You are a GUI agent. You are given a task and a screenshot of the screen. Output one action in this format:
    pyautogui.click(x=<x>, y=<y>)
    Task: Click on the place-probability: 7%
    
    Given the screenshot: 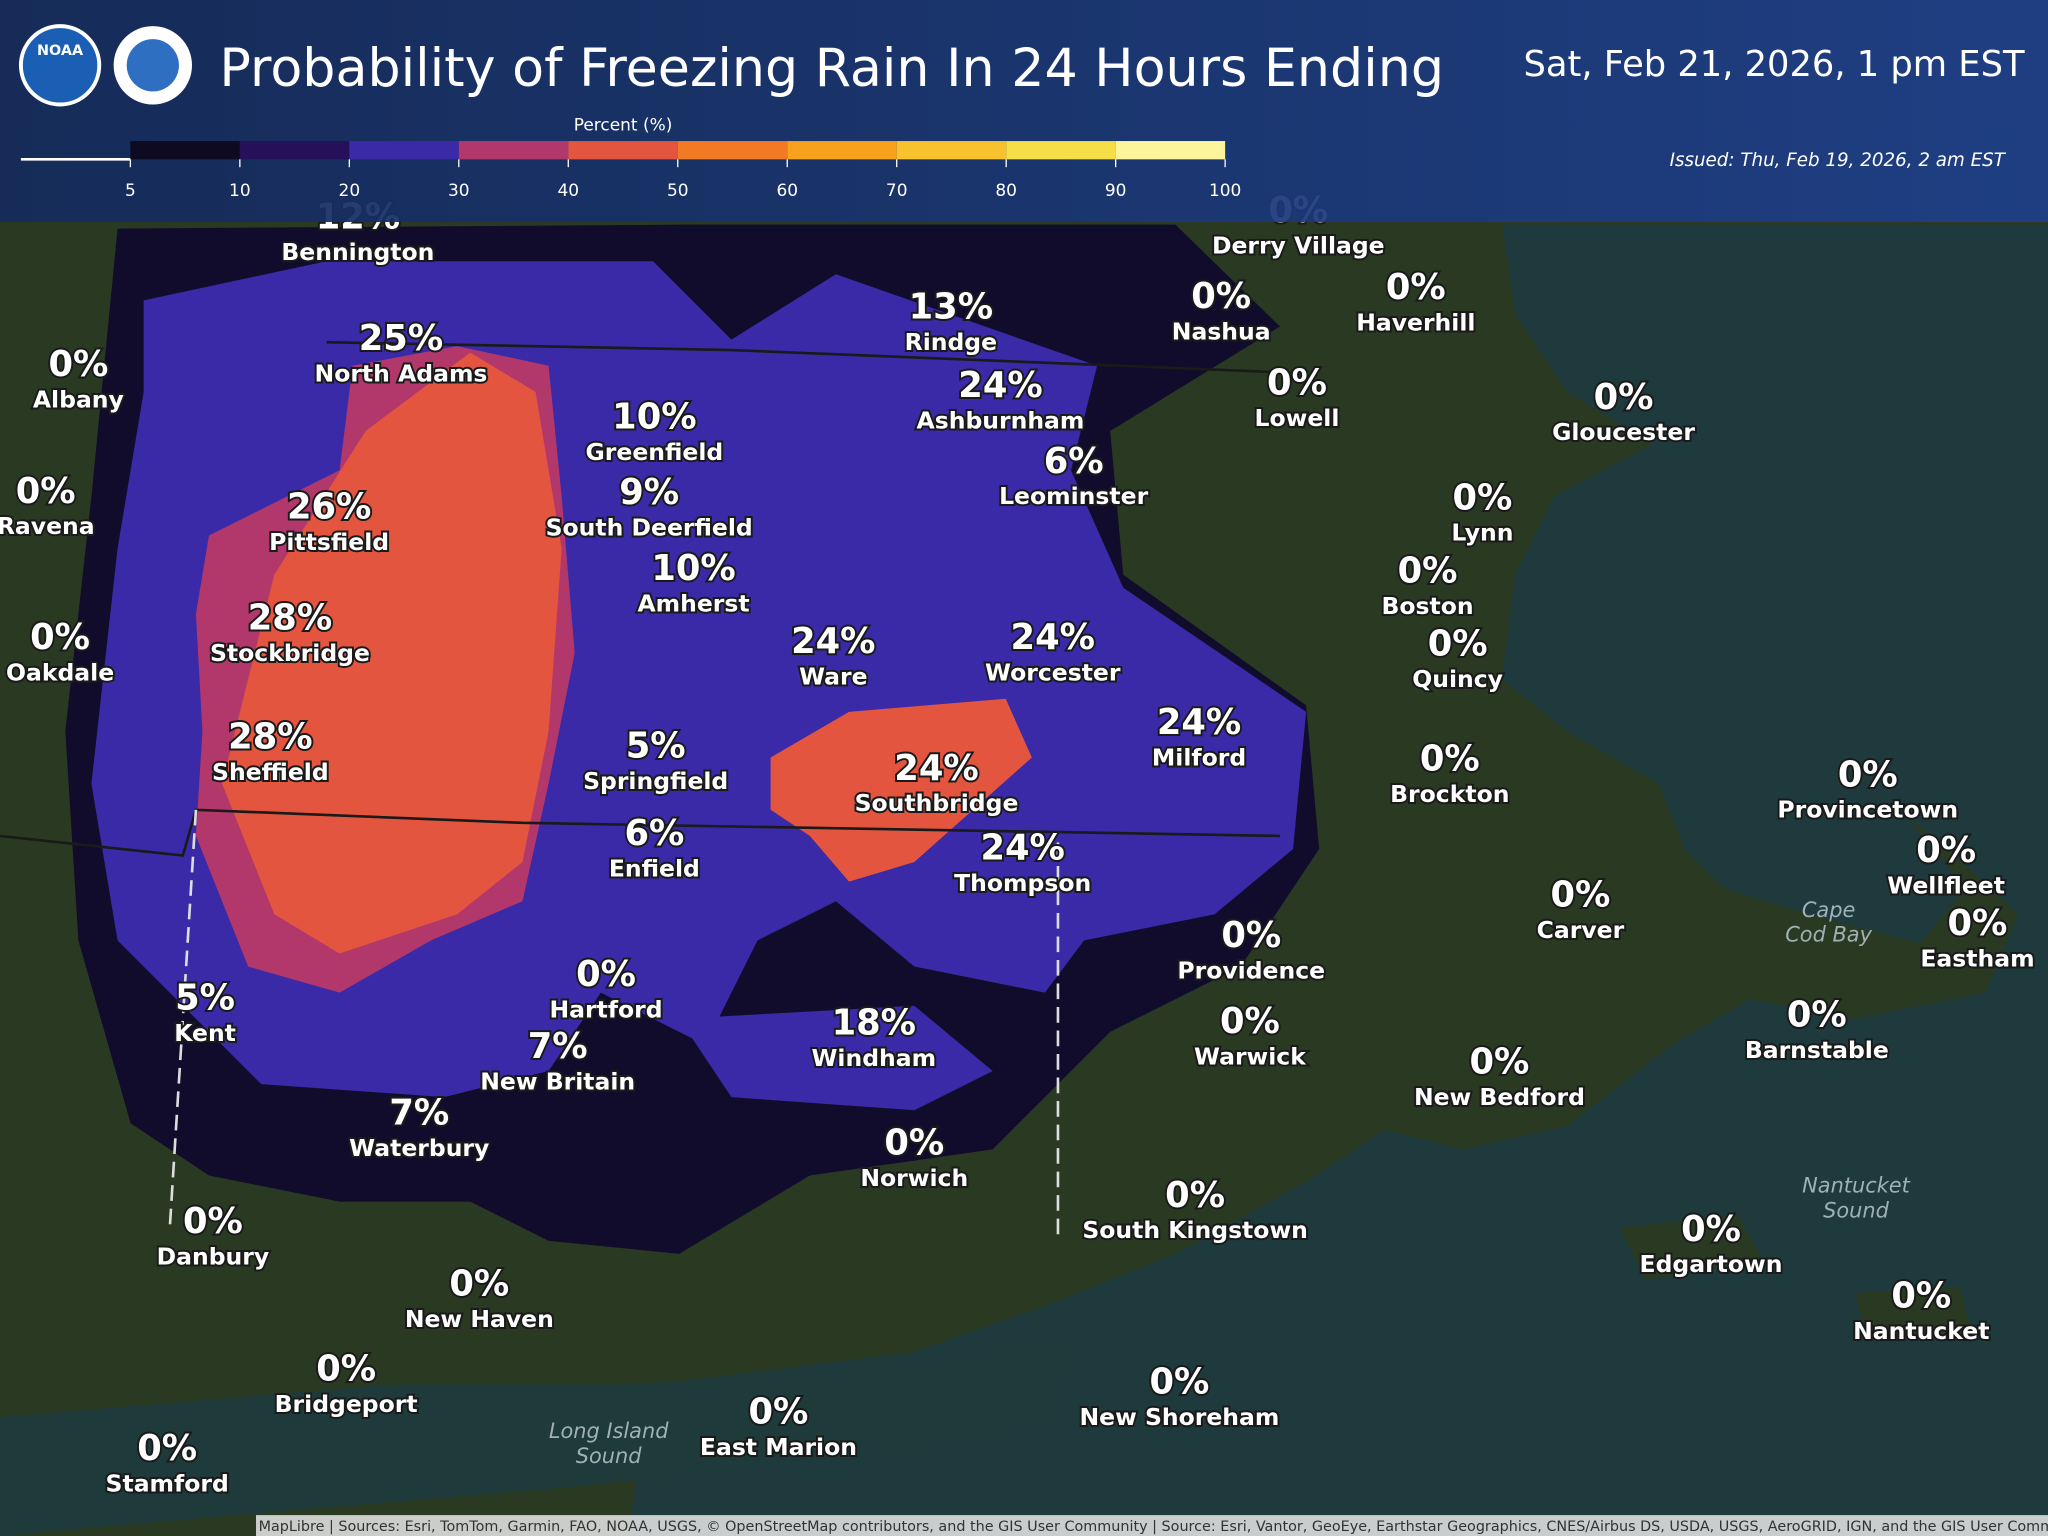 What is the action you would take?
    pyautogui.click(x=558, y=1046)
    